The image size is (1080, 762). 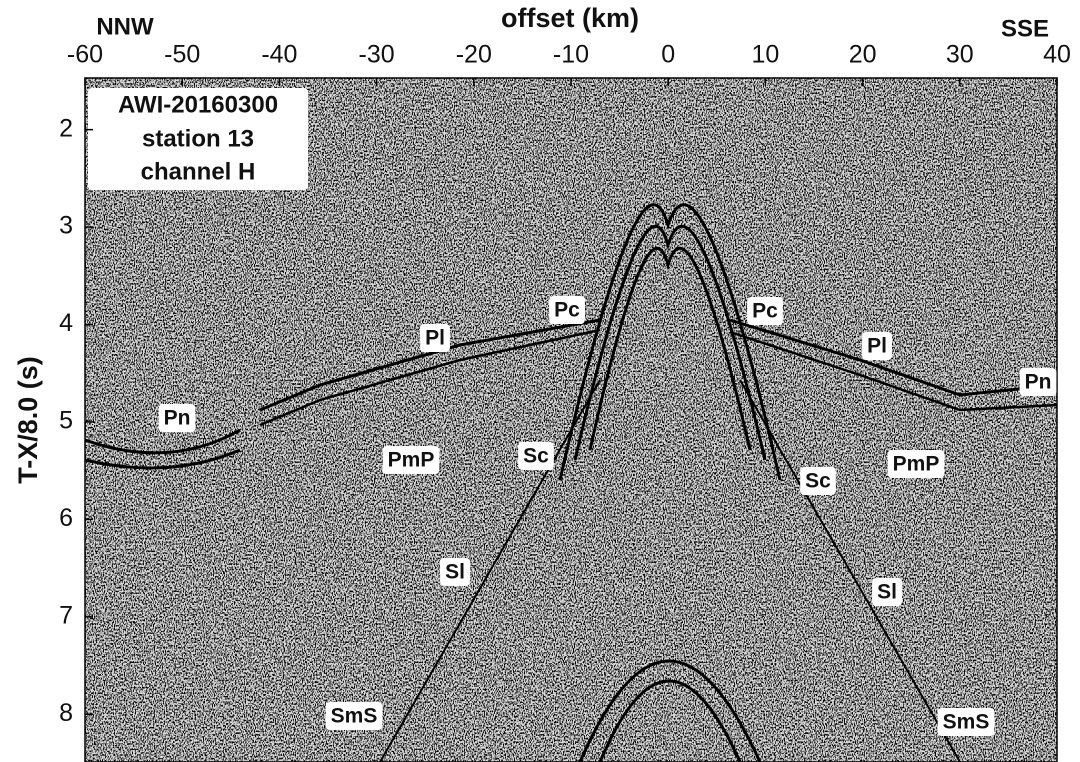 What do you see at coordinates (474, 55) in the screenshot?
I see `x-tick-label: -20` at bounding box center [474, 55].